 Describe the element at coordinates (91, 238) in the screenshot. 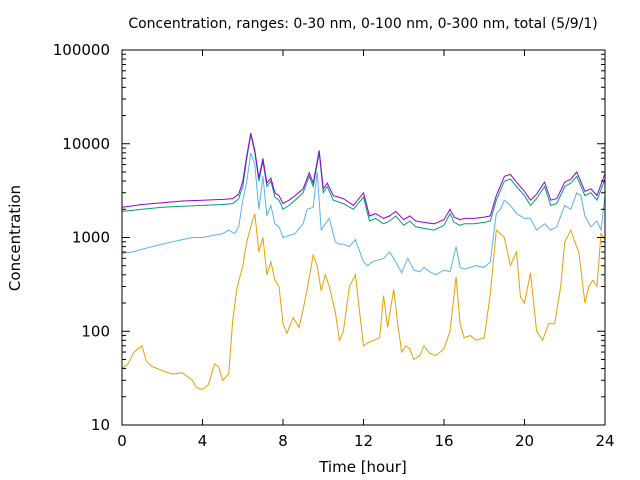

I see `y-tick-label: 1000` at that location.